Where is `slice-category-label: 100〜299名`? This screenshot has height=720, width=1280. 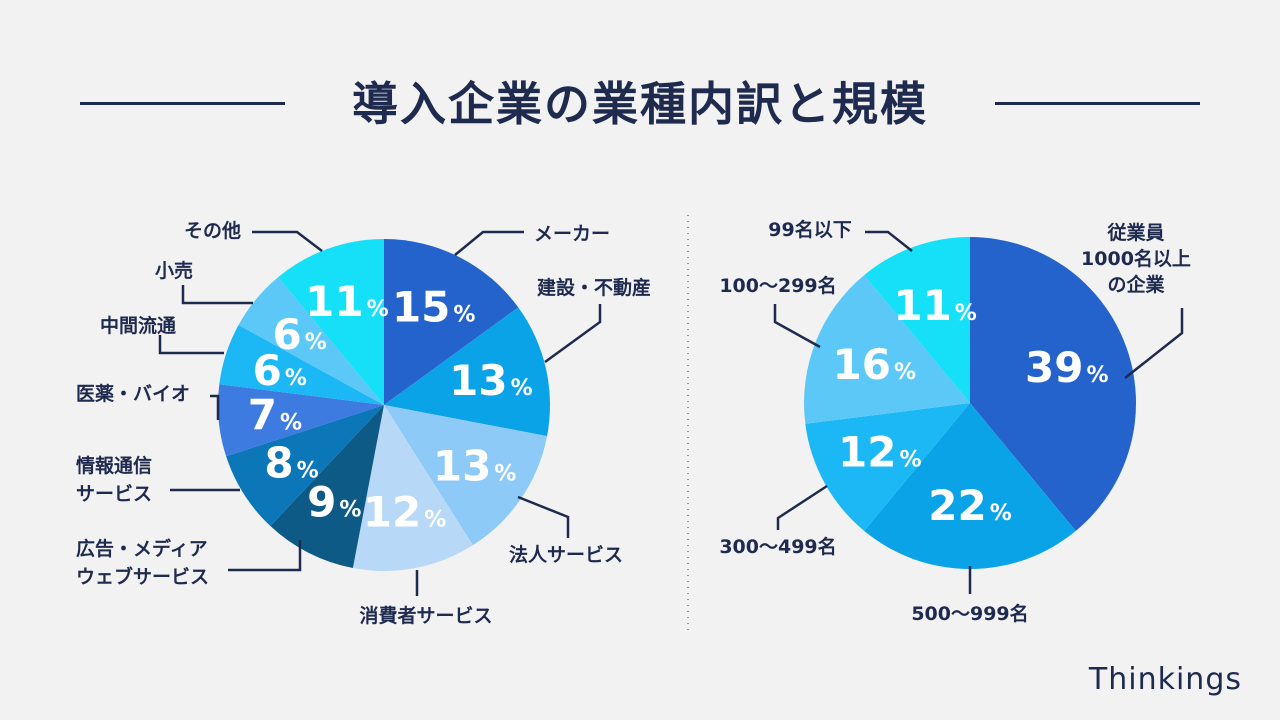 slice-category-label: 100〜299名 is located at coordinates (777, 285).